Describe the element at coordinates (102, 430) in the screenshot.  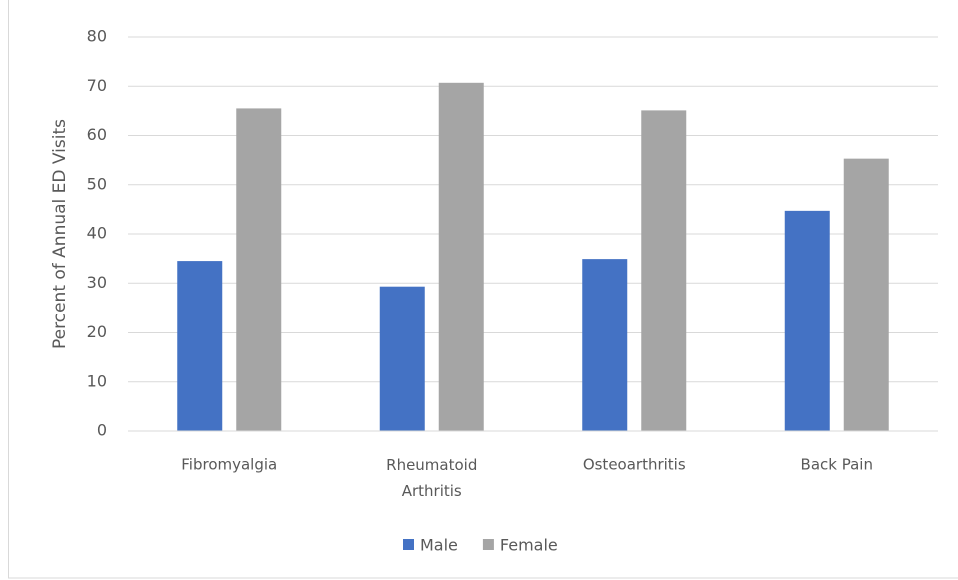
I see `y-tick-label: 0` at that location.